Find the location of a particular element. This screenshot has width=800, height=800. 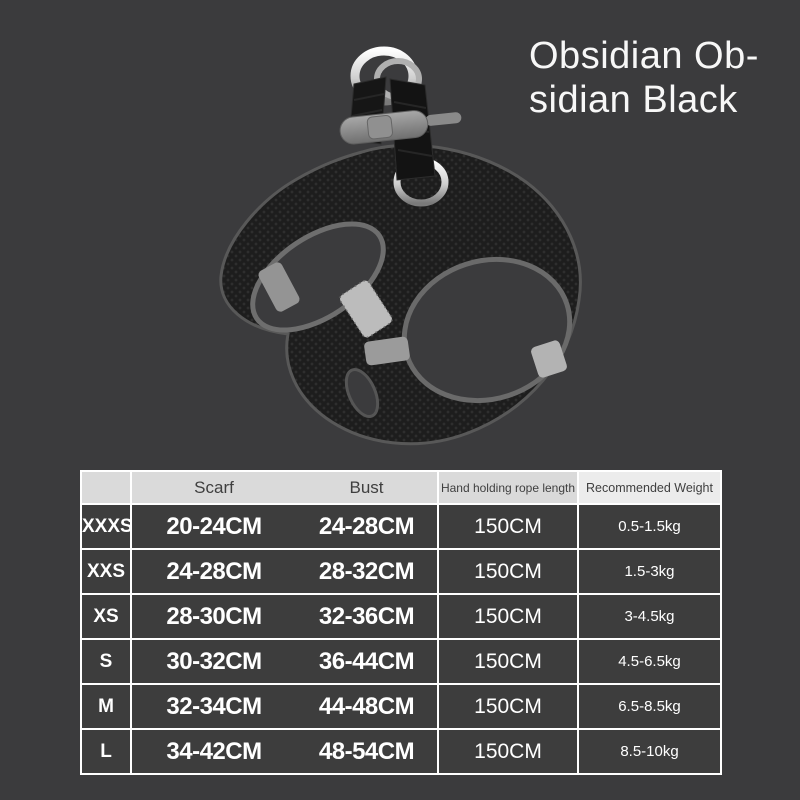

cell-bust: 32-36CM is located at coordinates (367, 616).